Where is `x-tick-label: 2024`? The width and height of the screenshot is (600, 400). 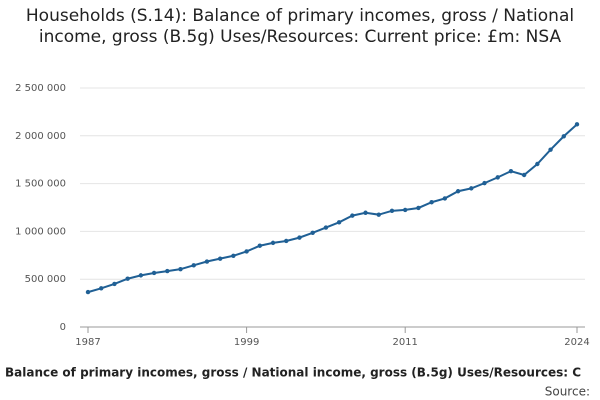
x-tick-label: 2024 is located at coordinates (576, 342).